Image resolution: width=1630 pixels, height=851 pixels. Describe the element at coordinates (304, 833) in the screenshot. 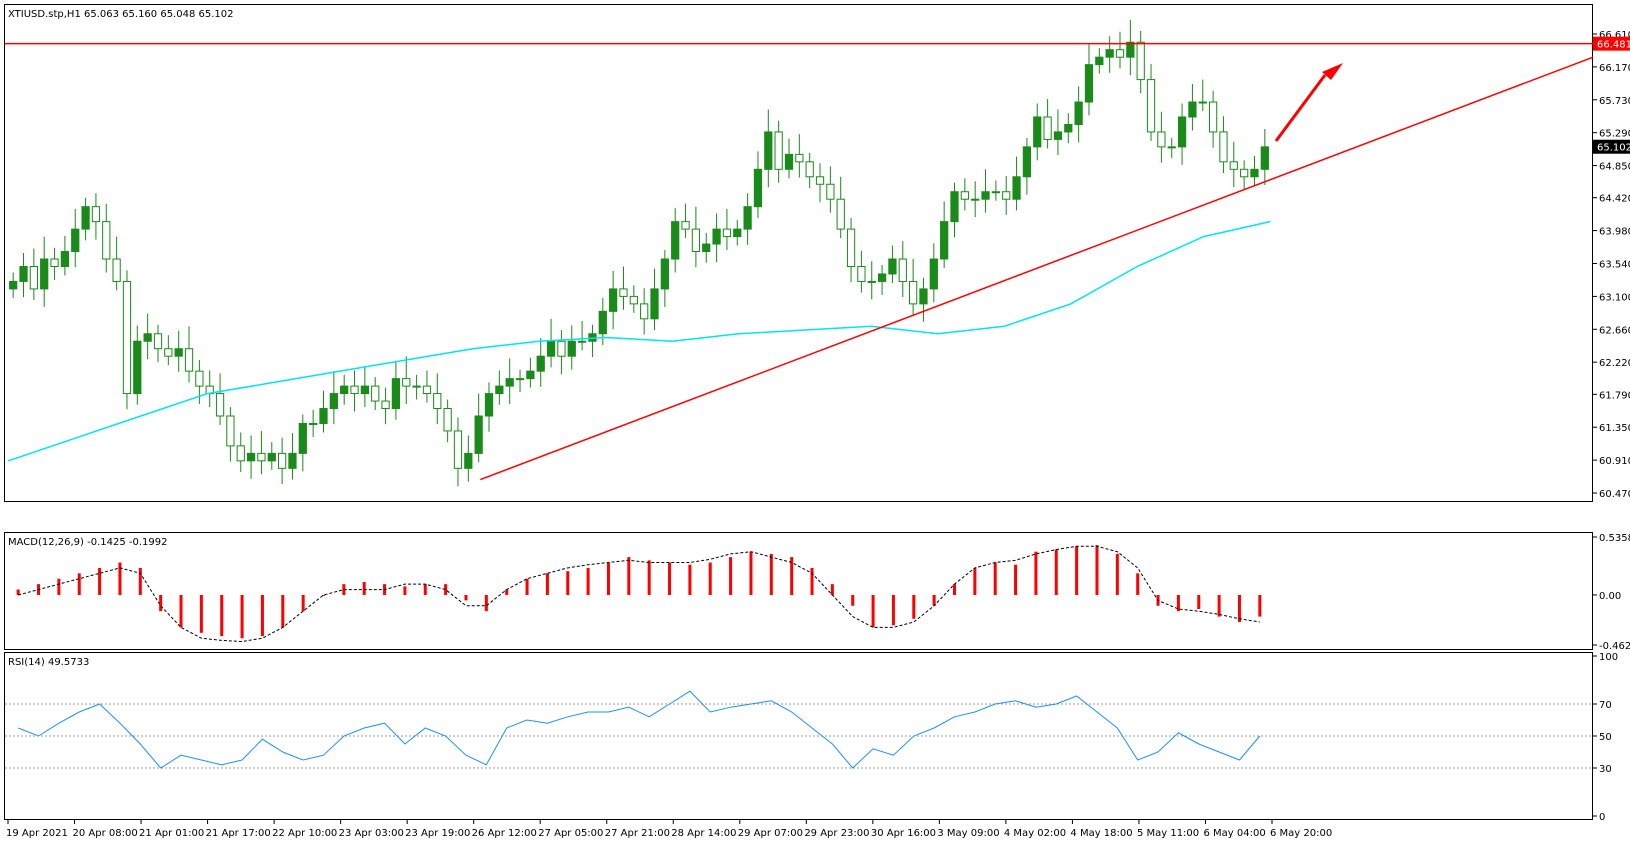

I see `time-axis-label: 22 Apr 10:00` at that location.